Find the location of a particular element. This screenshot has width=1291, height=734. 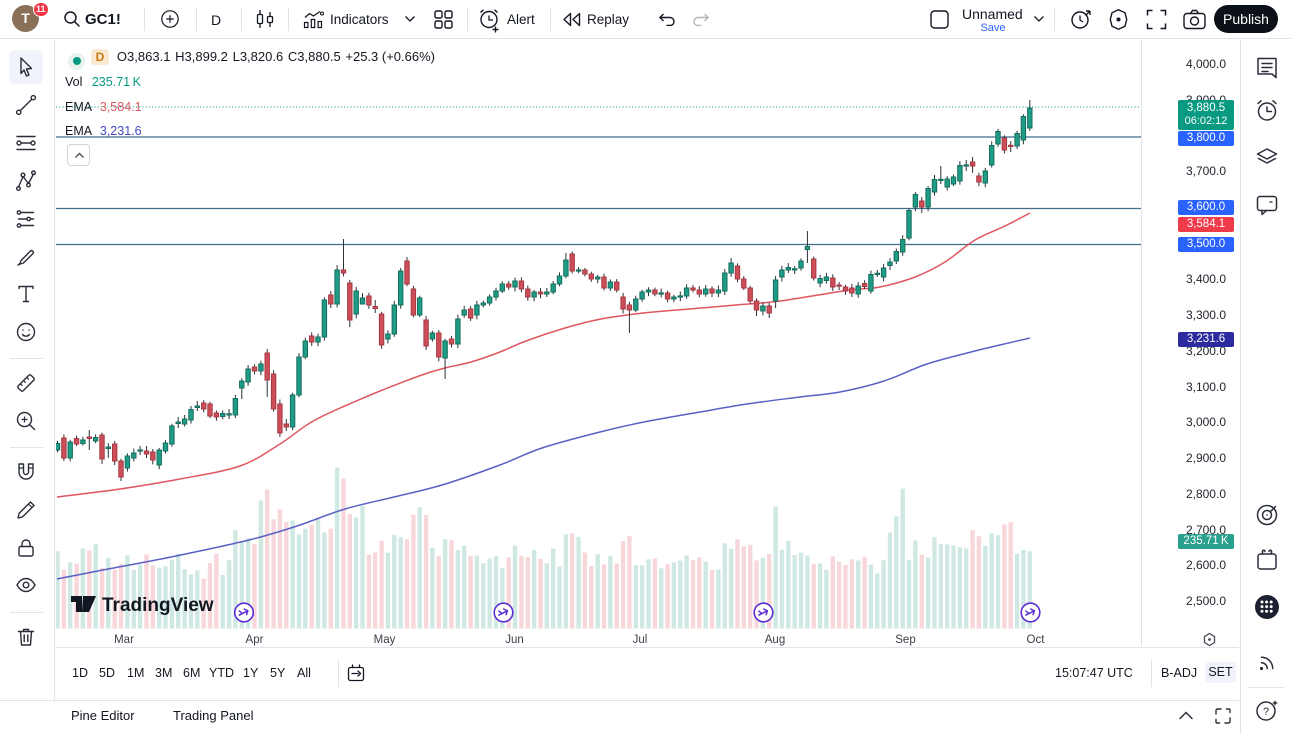

svg-text: Jun is located at coordinates (514, 640).